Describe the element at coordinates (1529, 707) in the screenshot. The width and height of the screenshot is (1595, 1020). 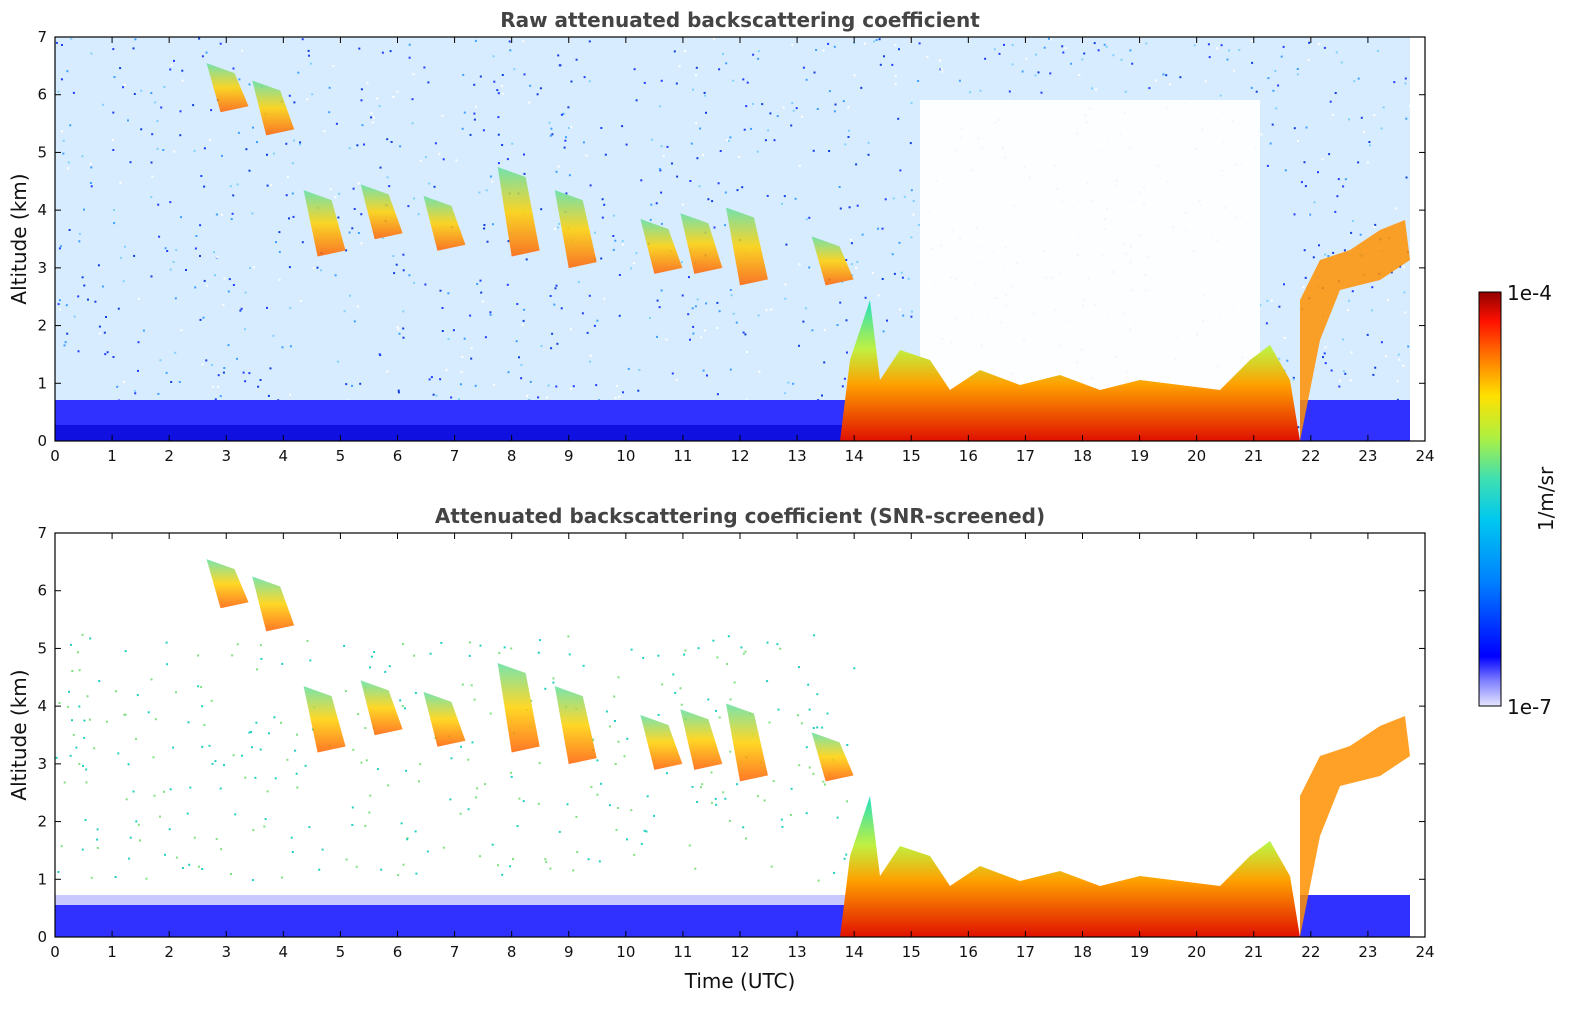
I see `colorbar-min-label: 1e-7` at that location.